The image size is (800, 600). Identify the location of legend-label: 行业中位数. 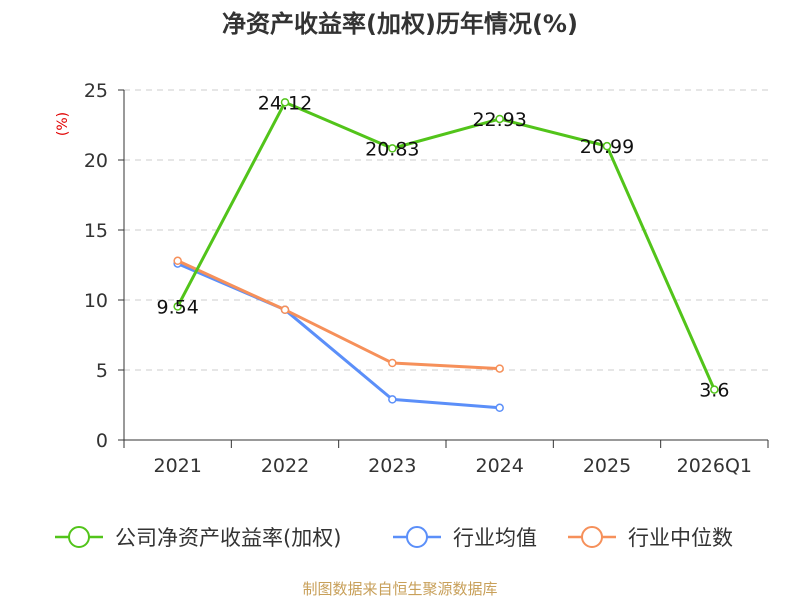
(680, 538).